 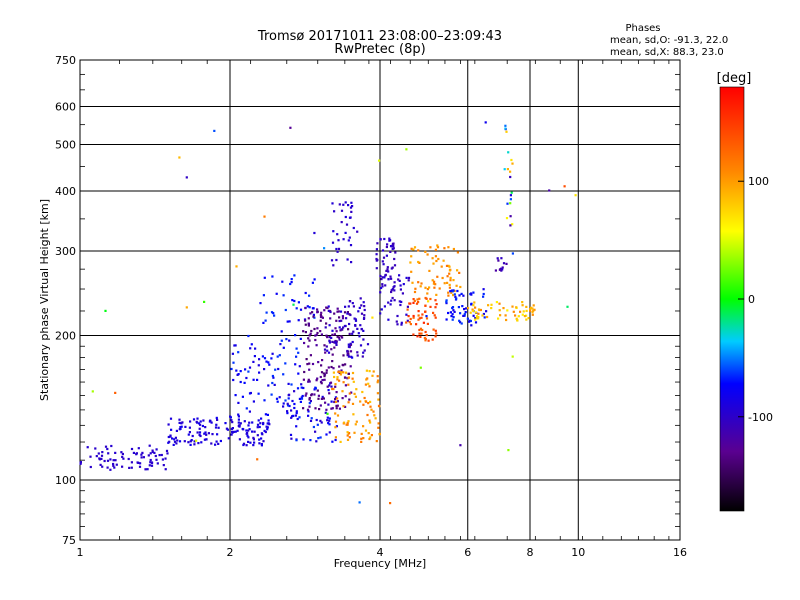 I want to click on y-tick-label: 200, so click(x=65, y=336).